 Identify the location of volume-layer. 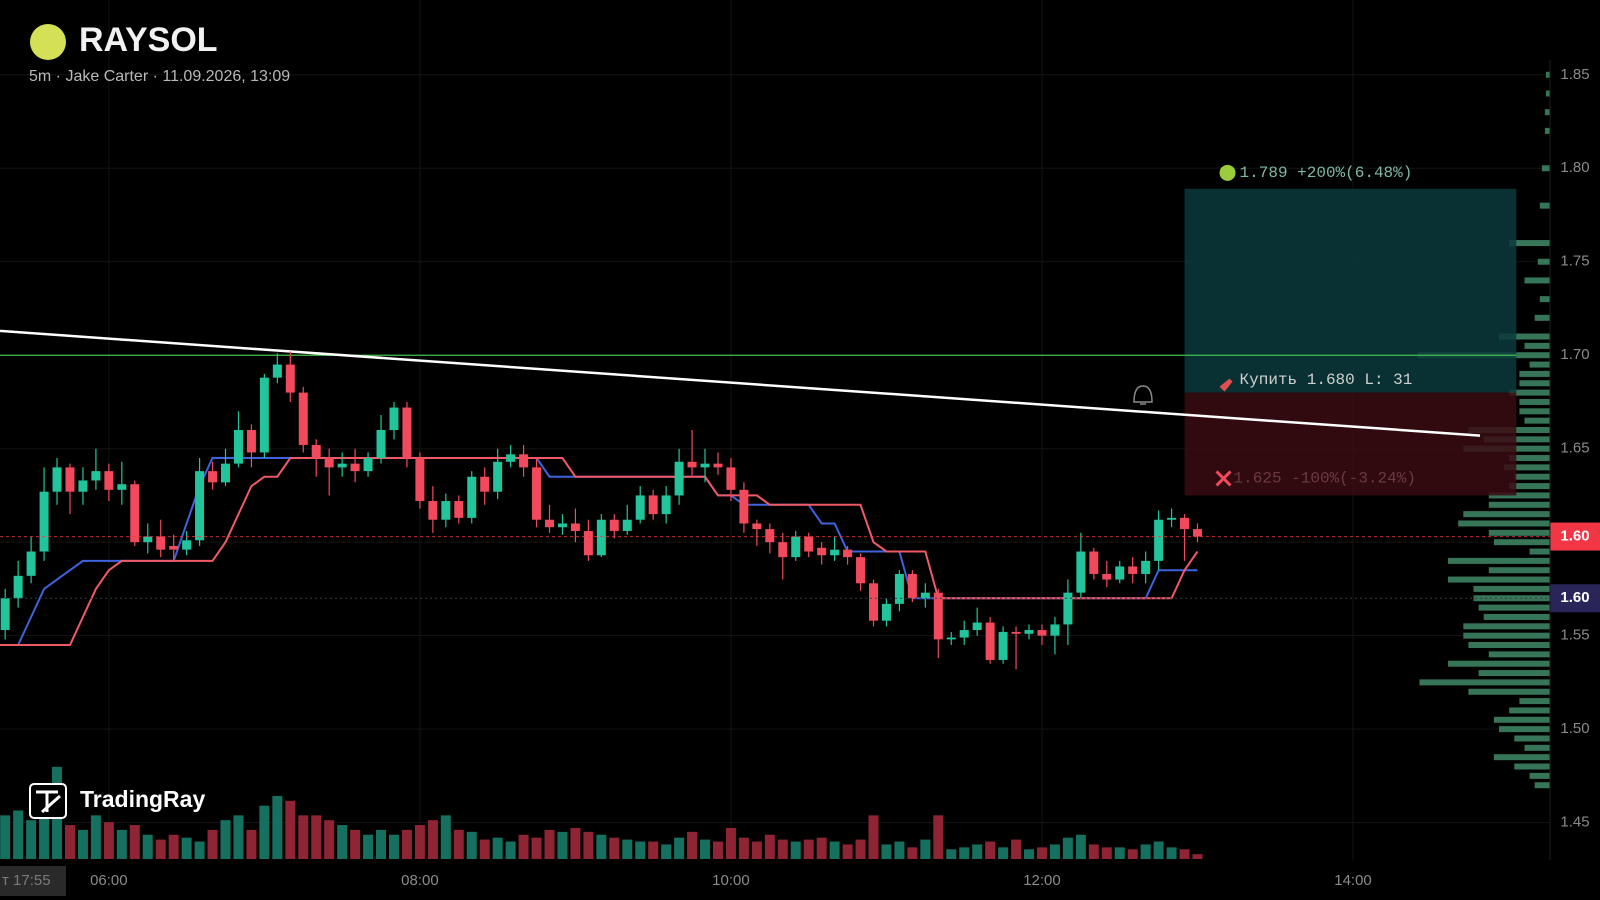
(601, 812).